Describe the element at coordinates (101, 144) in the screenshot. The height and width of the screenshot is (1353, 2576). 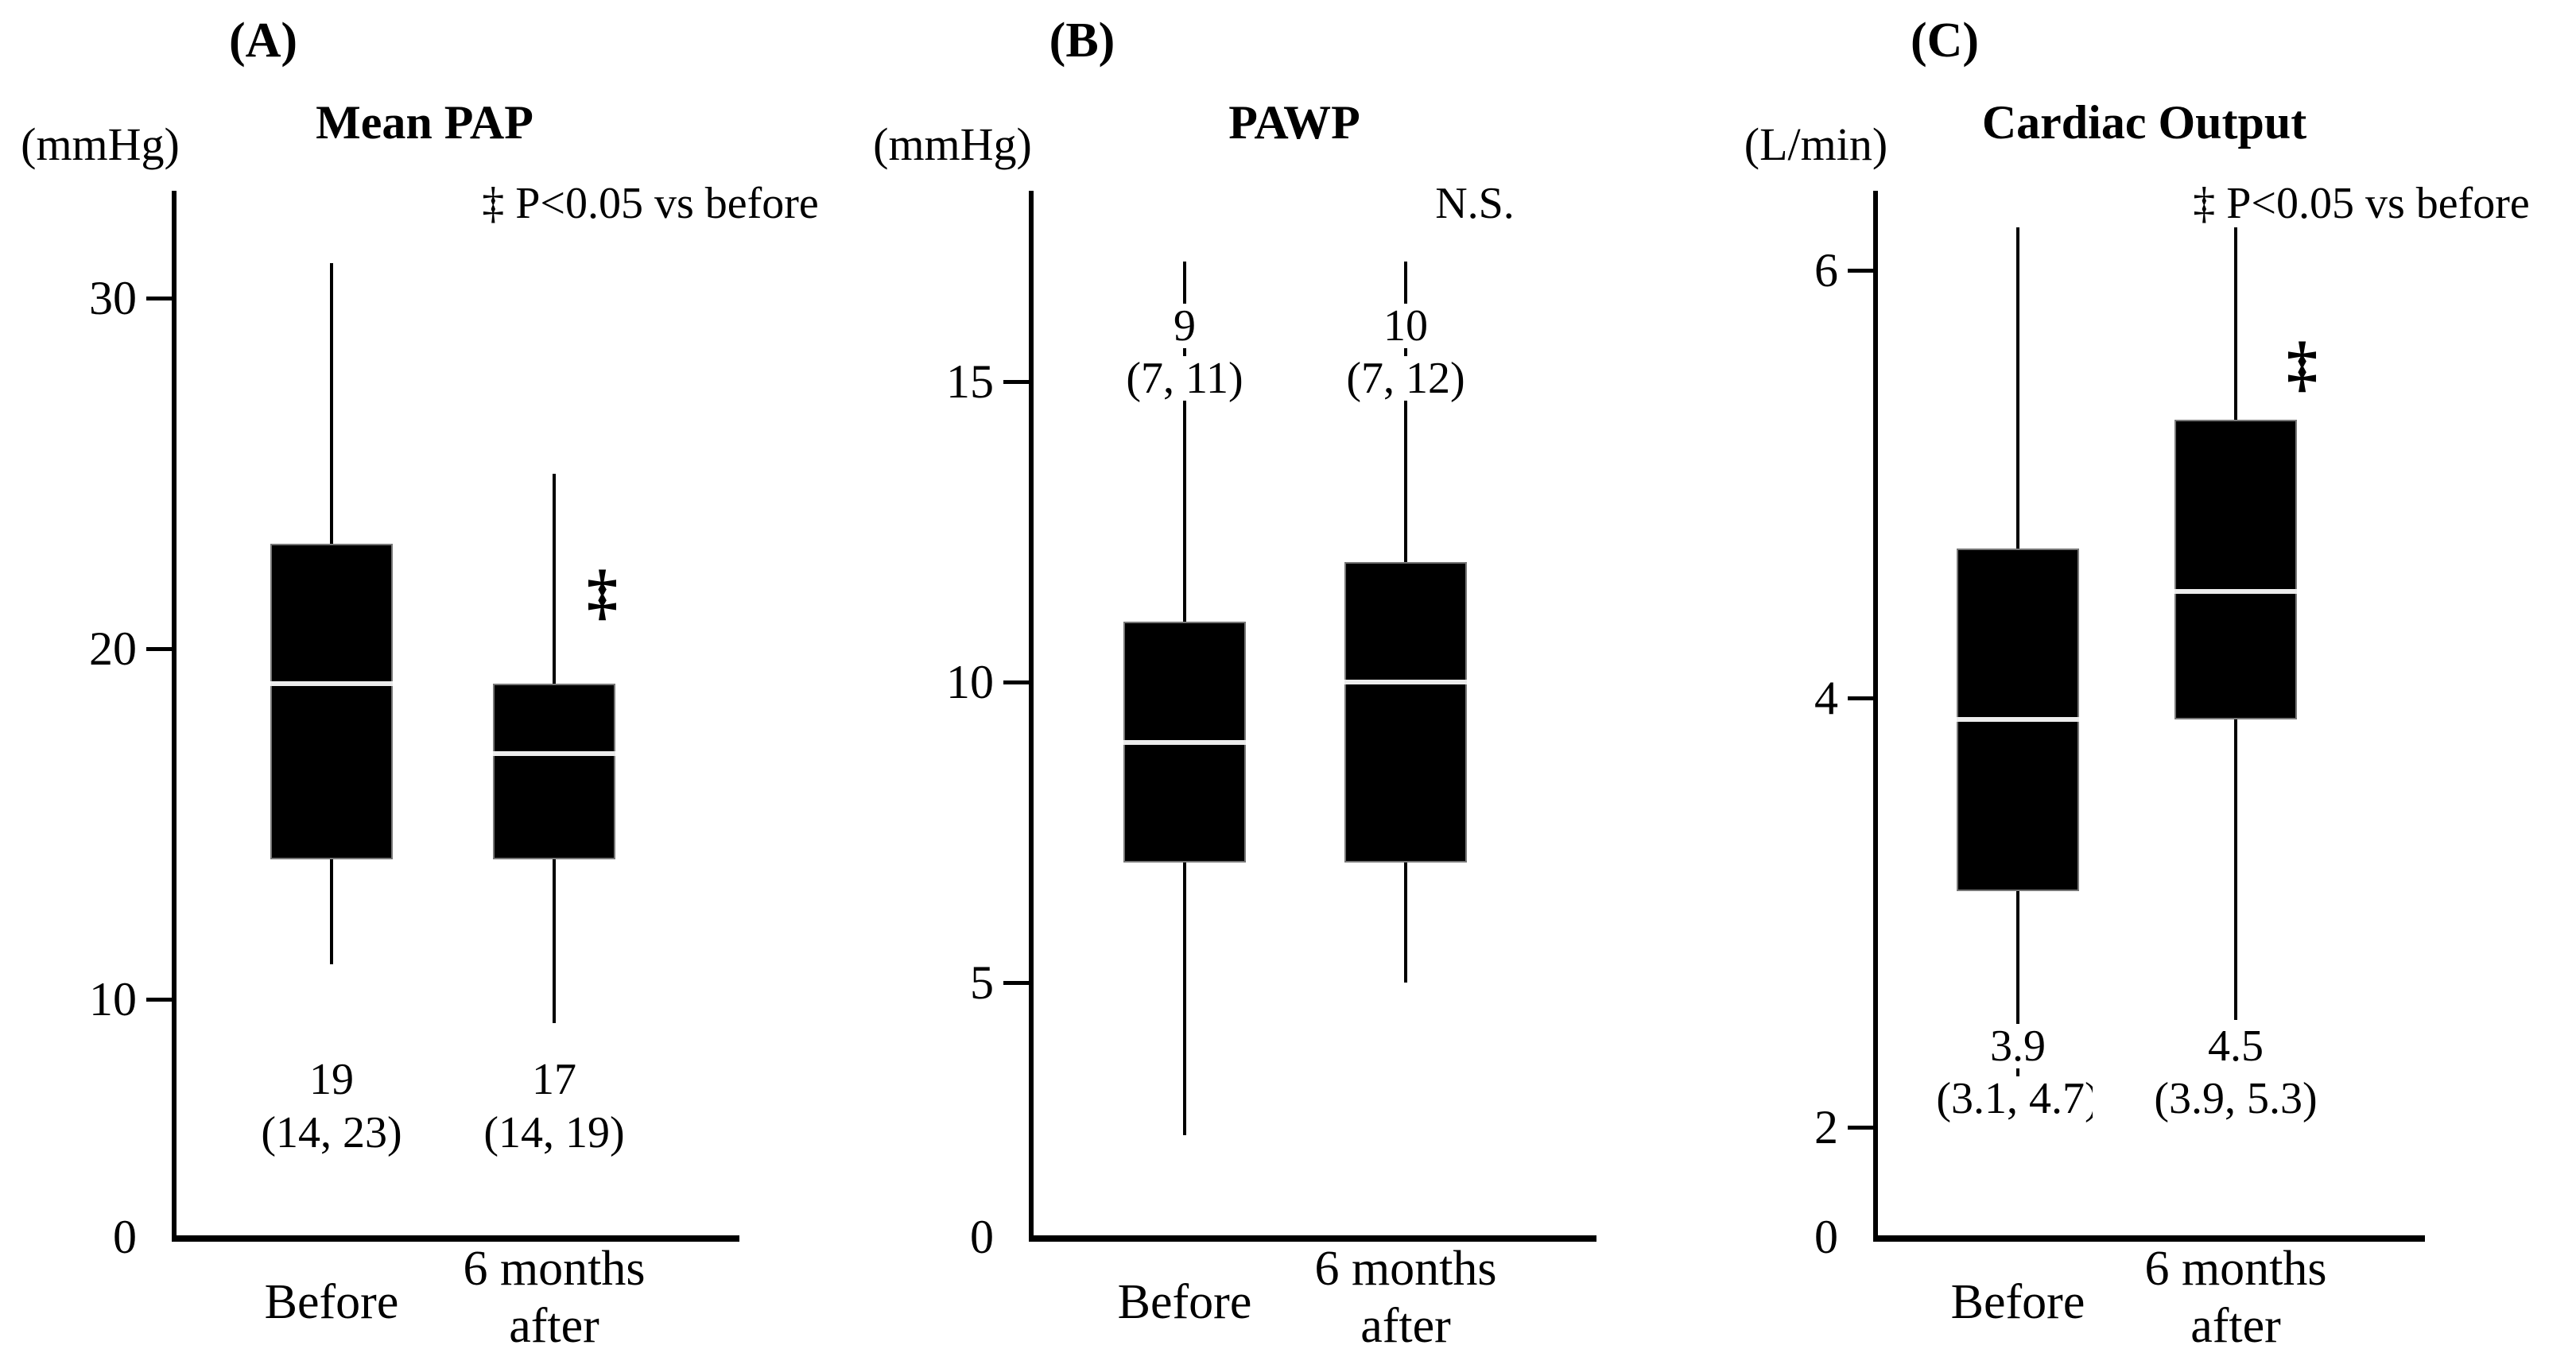
I see `panel-a-y-axis-unit: (mmHg)` at that location.